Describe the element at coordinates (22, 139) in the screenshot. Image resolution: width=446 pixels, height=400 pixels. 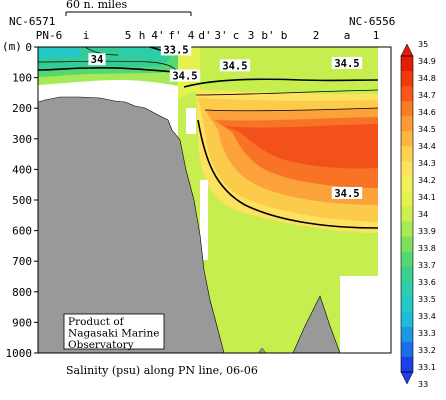
I see `y-tick-label-3: 300` at that location.